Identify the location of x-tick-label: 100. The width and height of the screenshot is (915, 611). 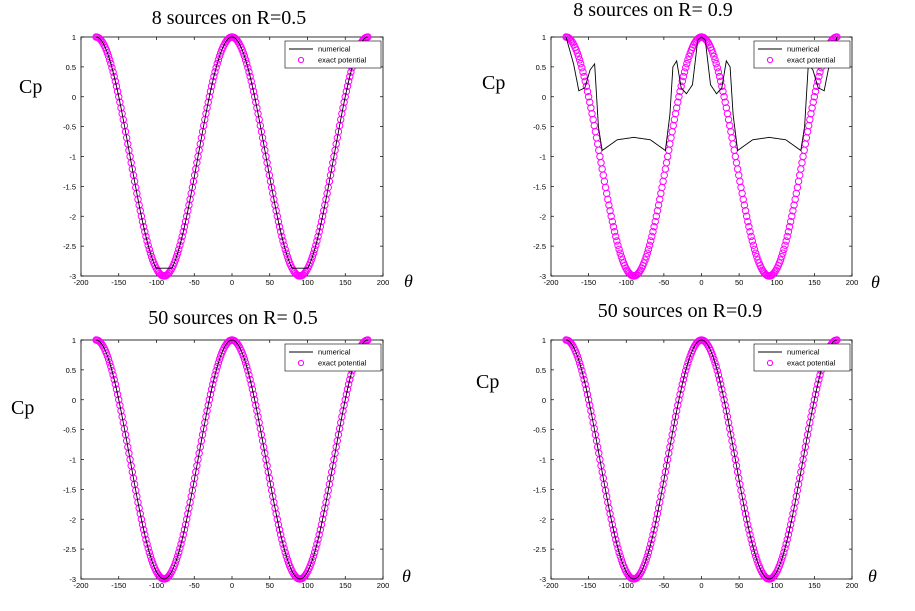
(307, 282).